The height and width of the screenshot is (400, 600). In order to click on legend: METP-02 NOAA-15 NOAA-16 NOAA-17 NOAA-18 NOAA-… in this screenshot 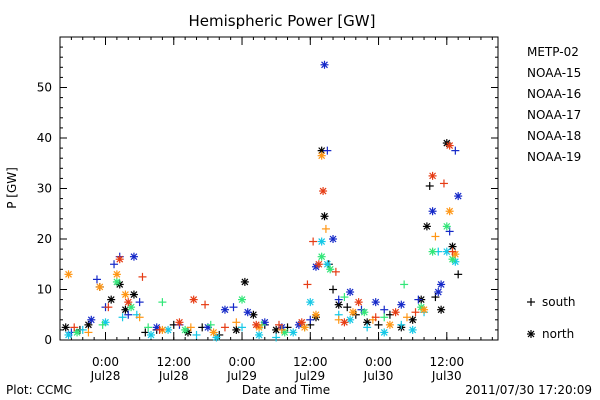, I will do `click(554, 104)`.